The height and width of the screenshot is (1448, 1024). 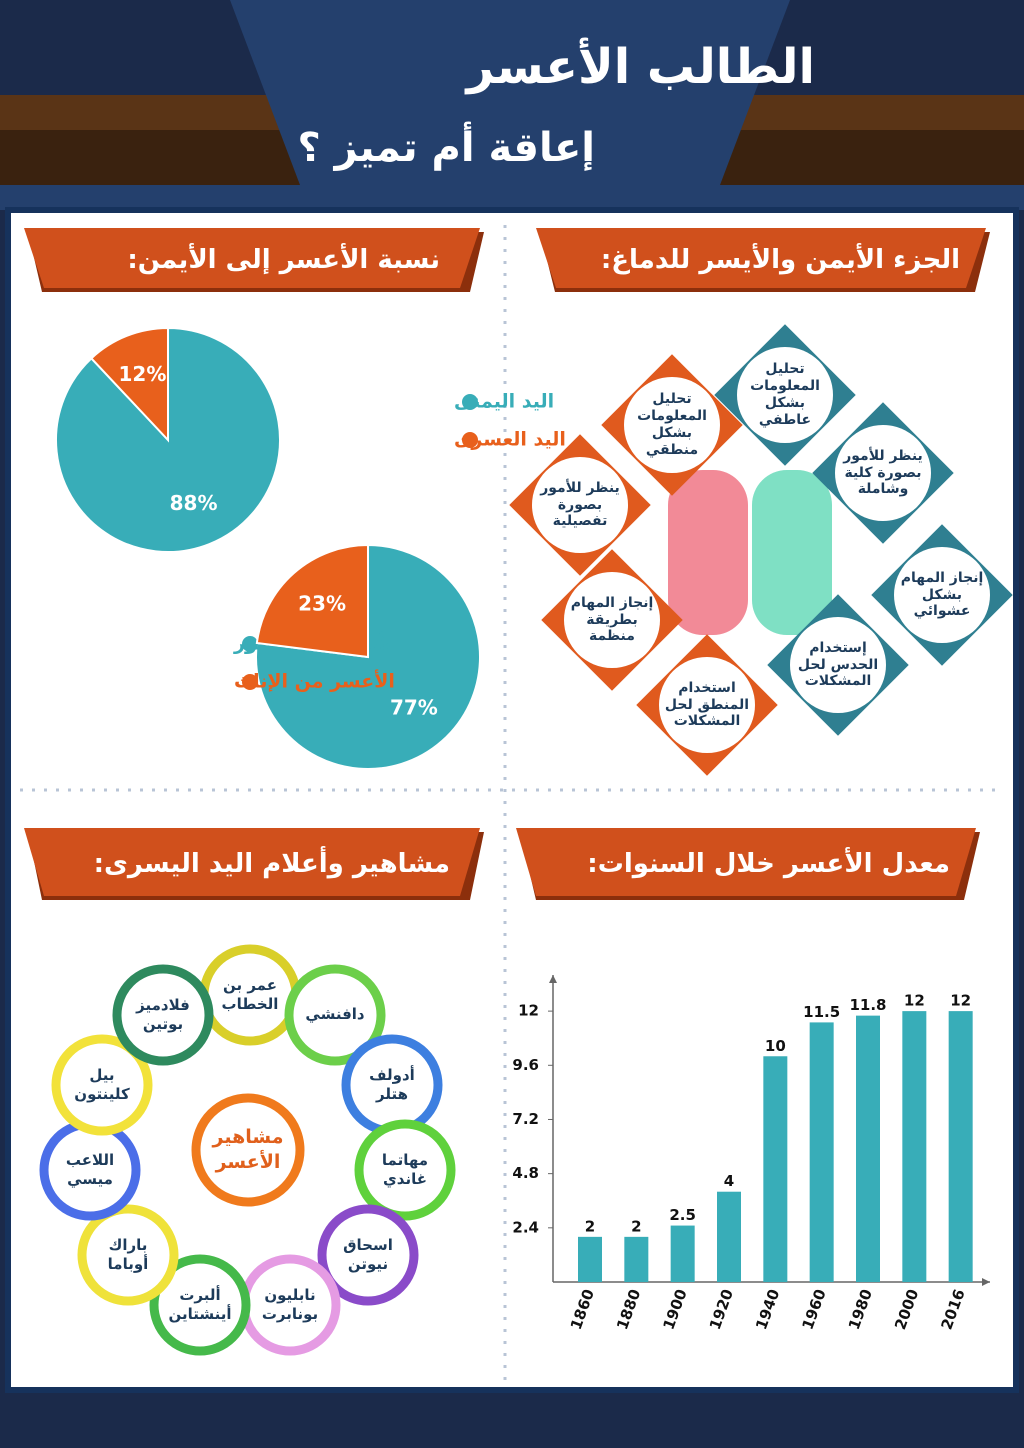 I want to click on brain-text: إنجاز المهام بشكل عشوائي, so click(x=942, y=594).